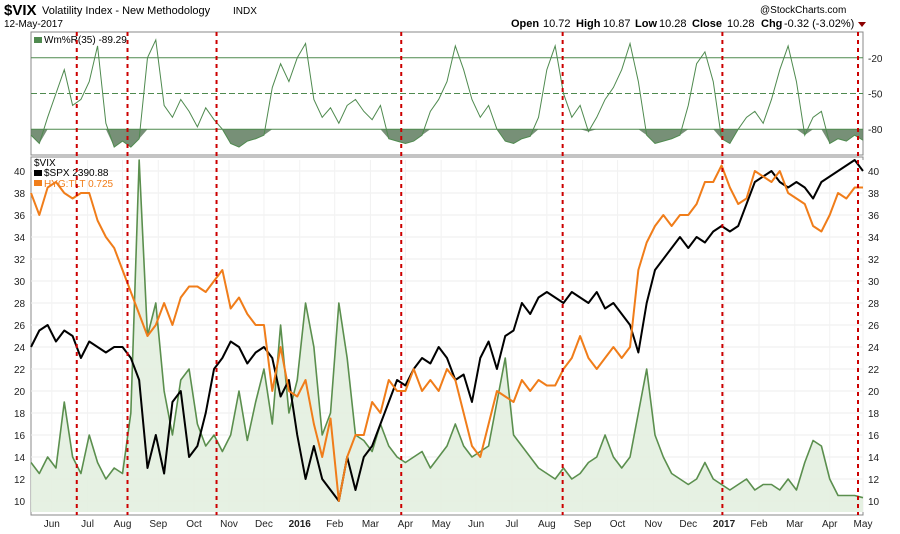 This screenshot has height=534, width=900. Describe the element at coordinates (862, 24) in the screenshot. I see `down-arrow-icon` at that location.